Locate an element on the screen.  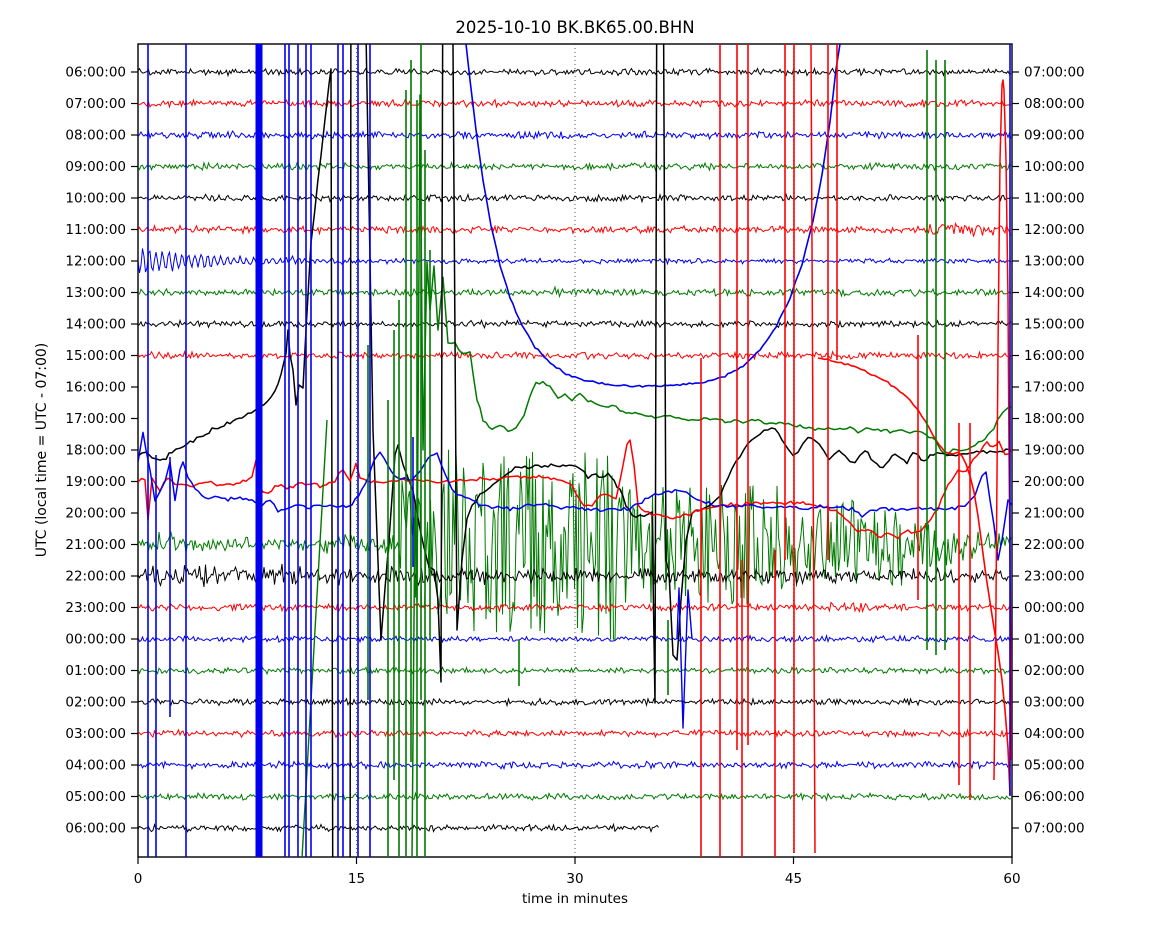
x-tick-label-60: 60 is located at coordinates (1011, 879).